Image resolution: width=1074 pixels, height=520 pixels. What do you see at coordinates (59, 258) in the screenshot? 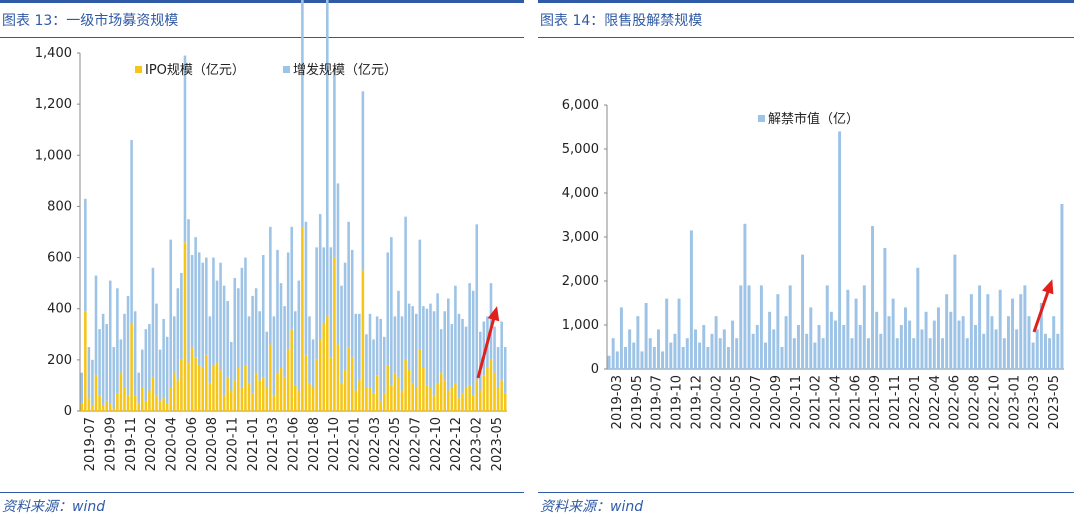
I see `y-tick-label: 600` at bounding box center [59, 258].